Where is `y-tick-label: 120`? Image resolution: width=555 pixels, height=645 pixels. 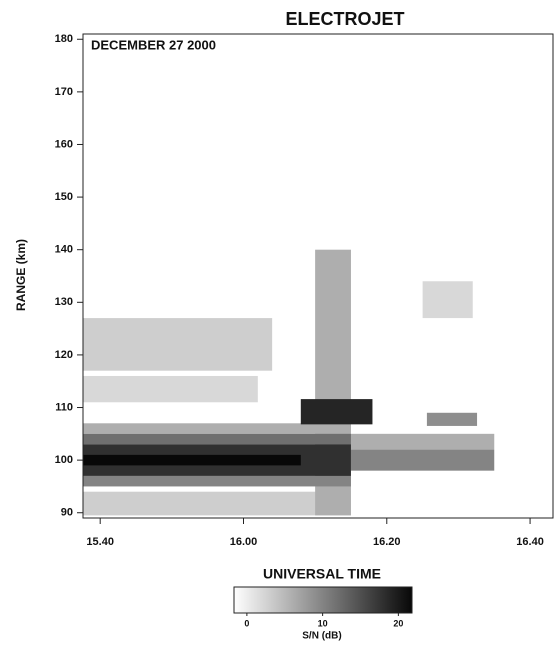 y-tick-label: 120 is located at coordinates (64, 355).